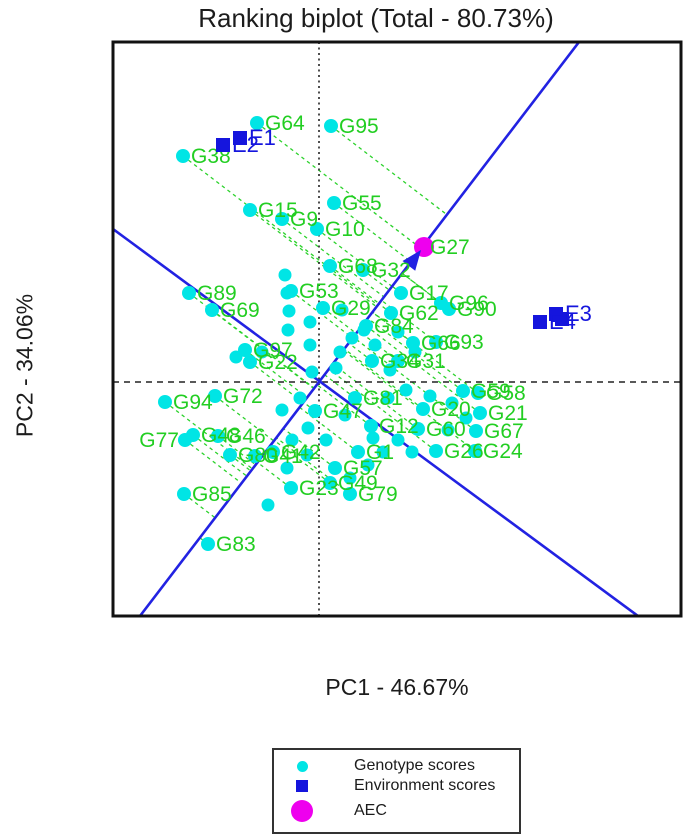 The height and width of the screenshot is (834, 685). I want to click on genotype-label: G32, so click(391, 270).